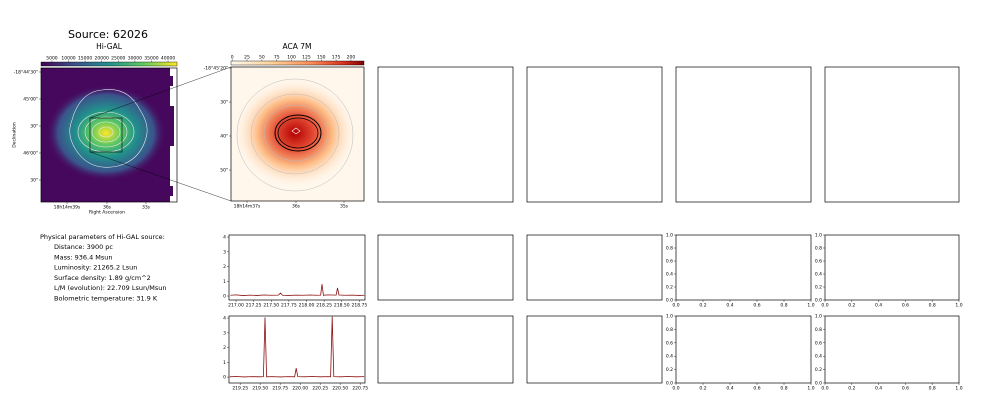  What do you see at coordinates (247, 207) in the screenshot?
I see `x-tick-label: 18h14m37s` at bounding box center [247, 207].